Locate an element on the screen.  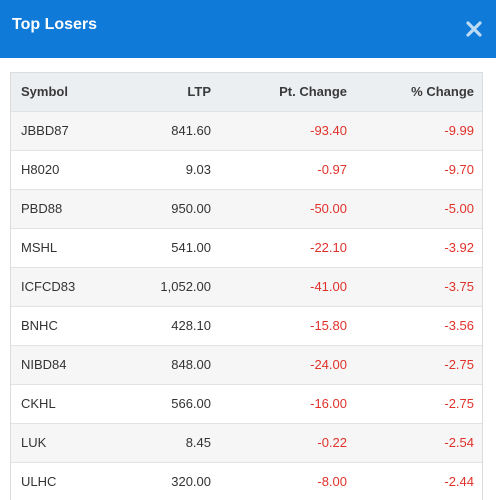
cell-symbol: MSHL is located at coordinates (39, 247).